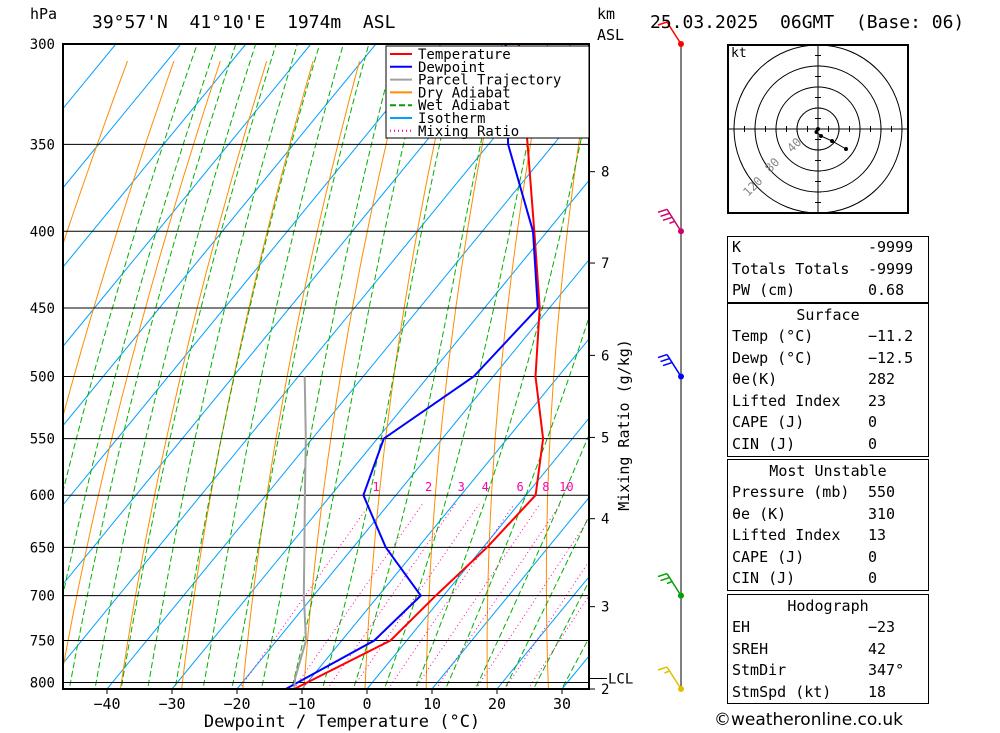 The image size is (1000, 733). I want to click on legend-label: Dry Adiabat, so click(464, 93).